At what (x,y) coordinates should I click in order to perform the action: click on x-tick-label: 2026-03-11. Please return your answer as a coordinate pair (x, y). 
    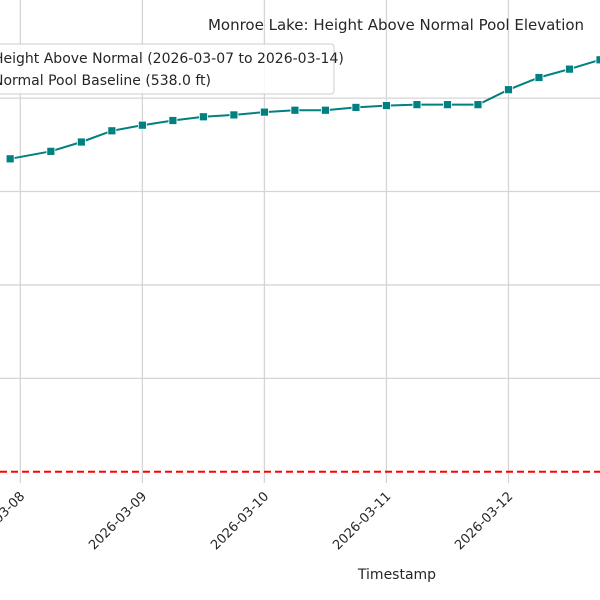
    Looking at the image, I should click on (362, 521).